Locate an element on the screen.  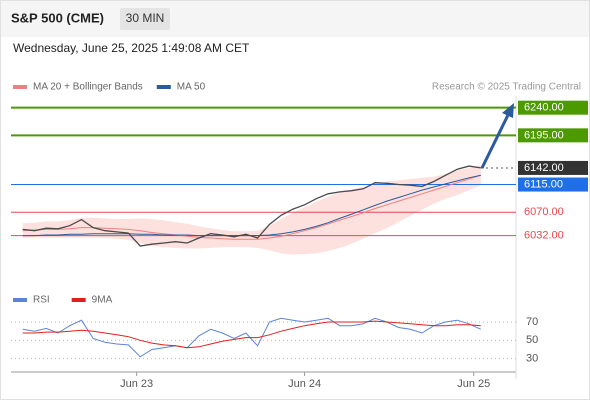
datetime: Wednesday, June 25, 2025 1:49:08 AM CET is located at coordinates (131, 48).